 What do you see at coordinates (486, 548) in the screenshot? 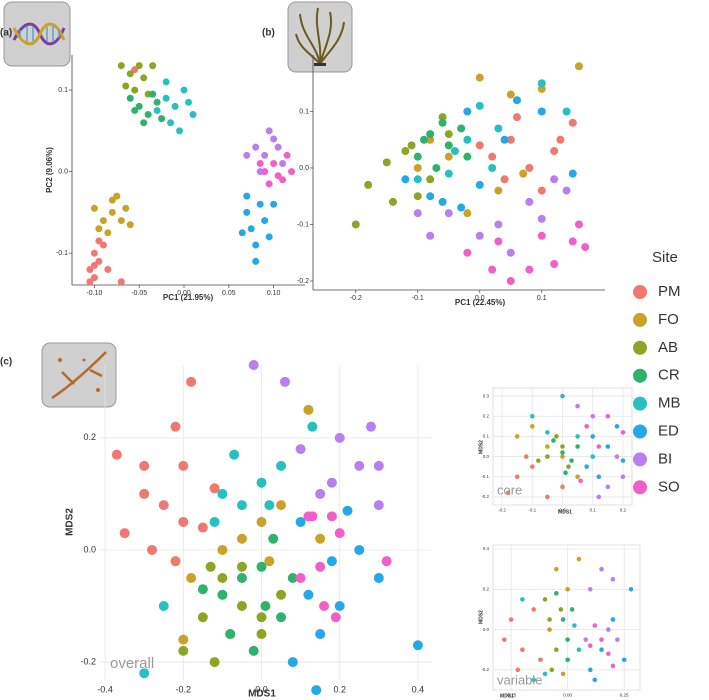
I see `y-tick-label: 0.4` at bounding box center [486, 548].